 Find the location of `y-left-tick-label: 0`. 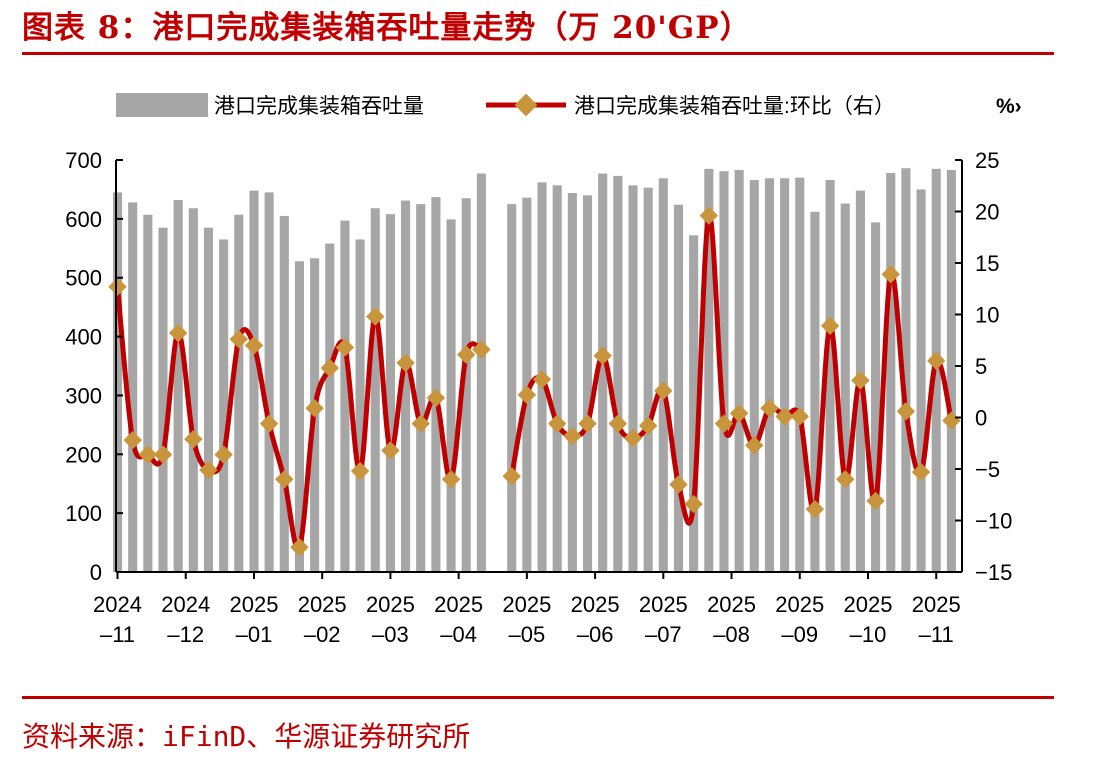

y-left-tick-label: 0 is located at coordinates (96, 572).